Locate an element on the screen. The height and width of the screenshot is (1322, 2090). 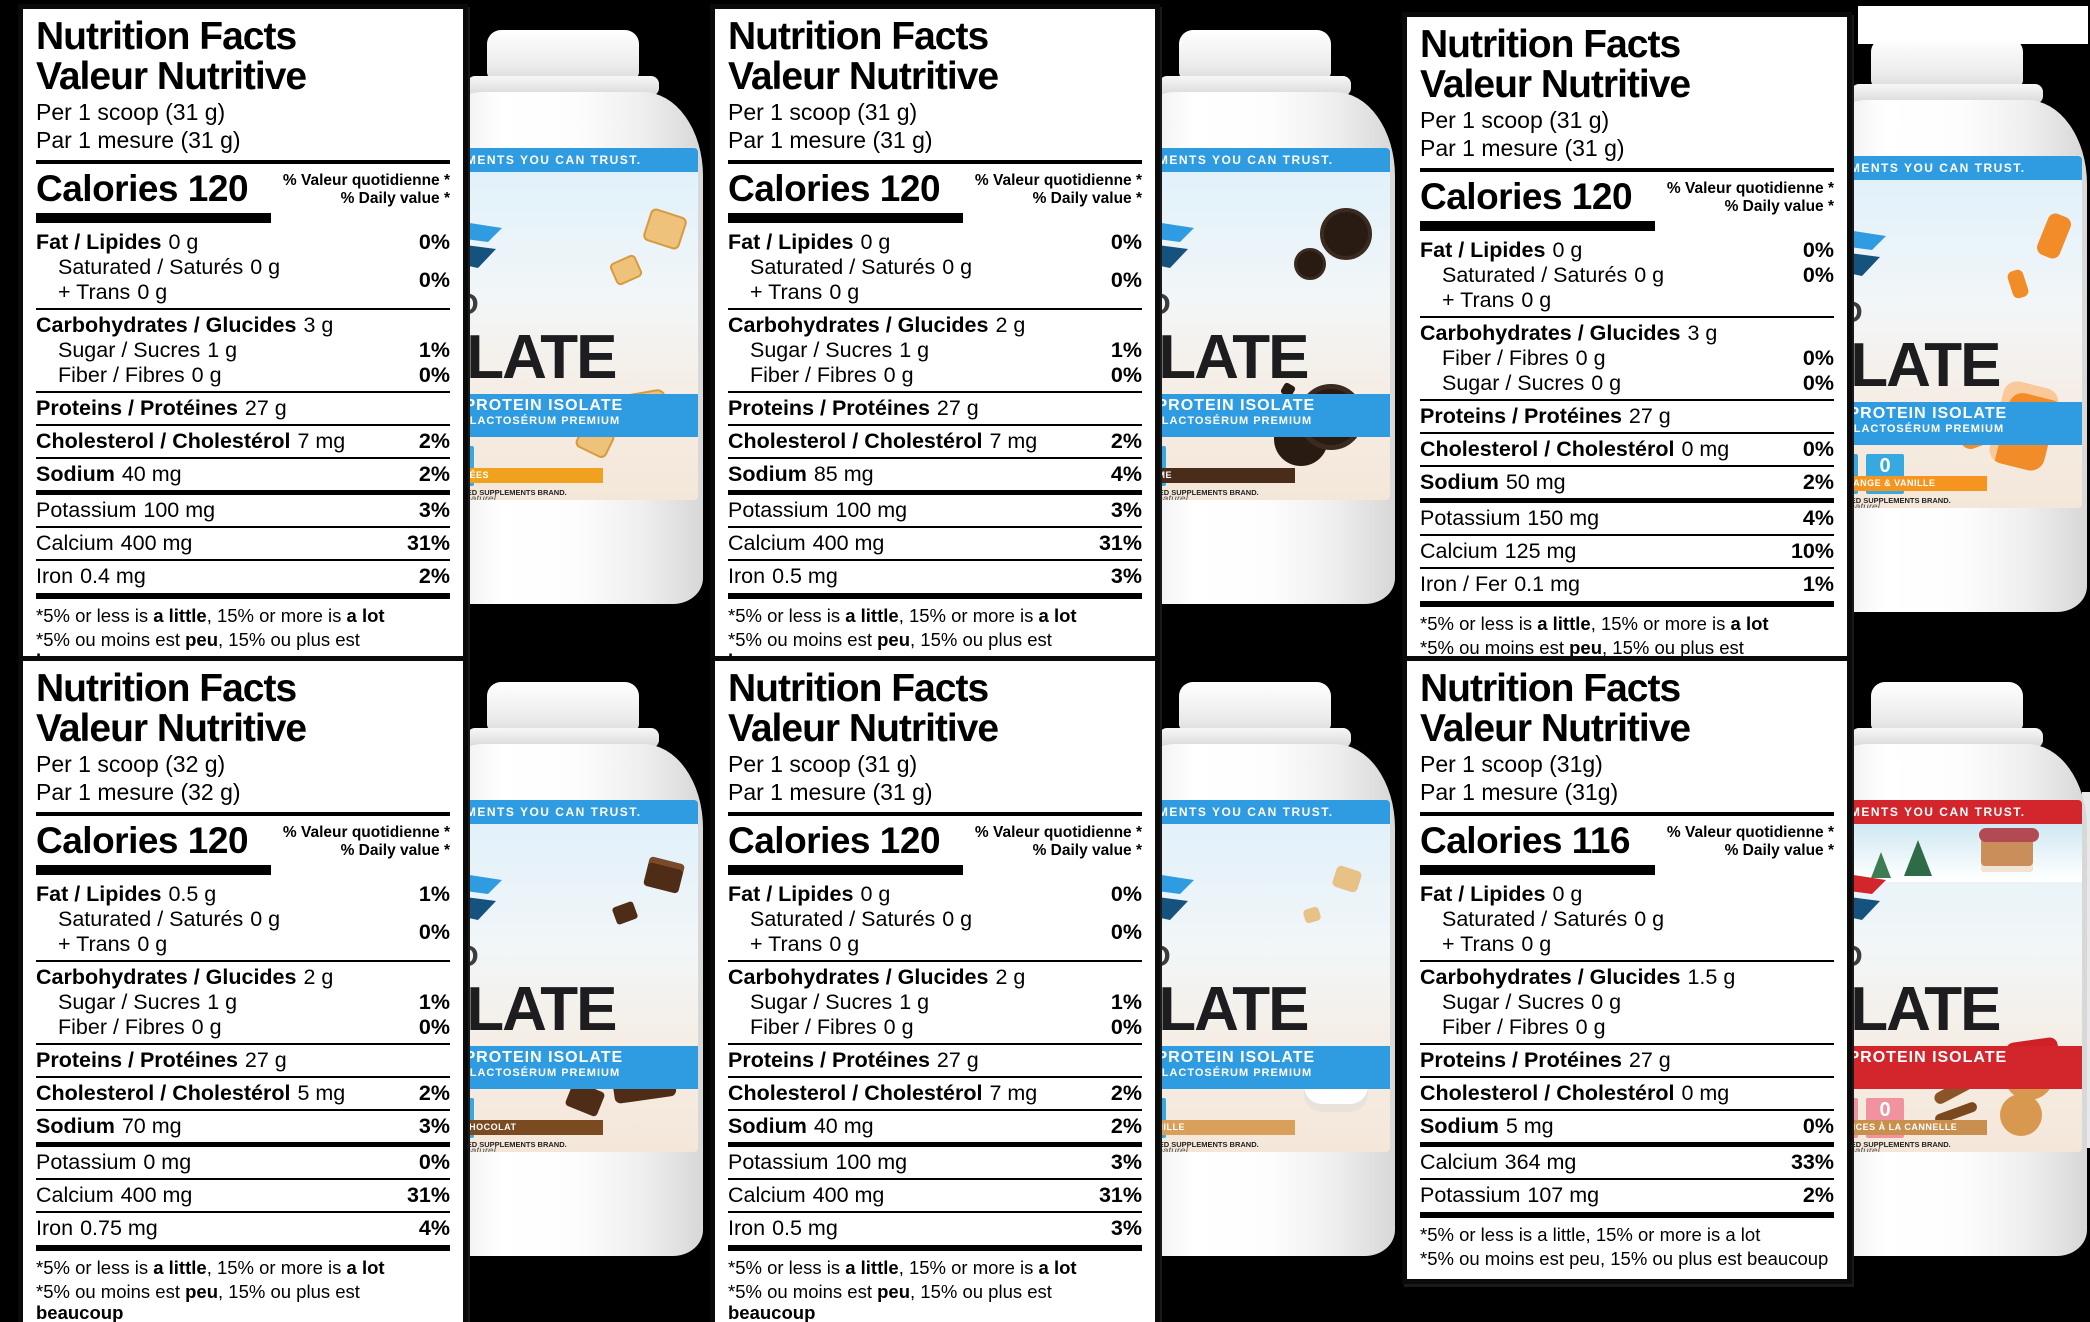
nutrition-facts-title-fr: Valeur Nutritive is located at coordinates (1555, 84).